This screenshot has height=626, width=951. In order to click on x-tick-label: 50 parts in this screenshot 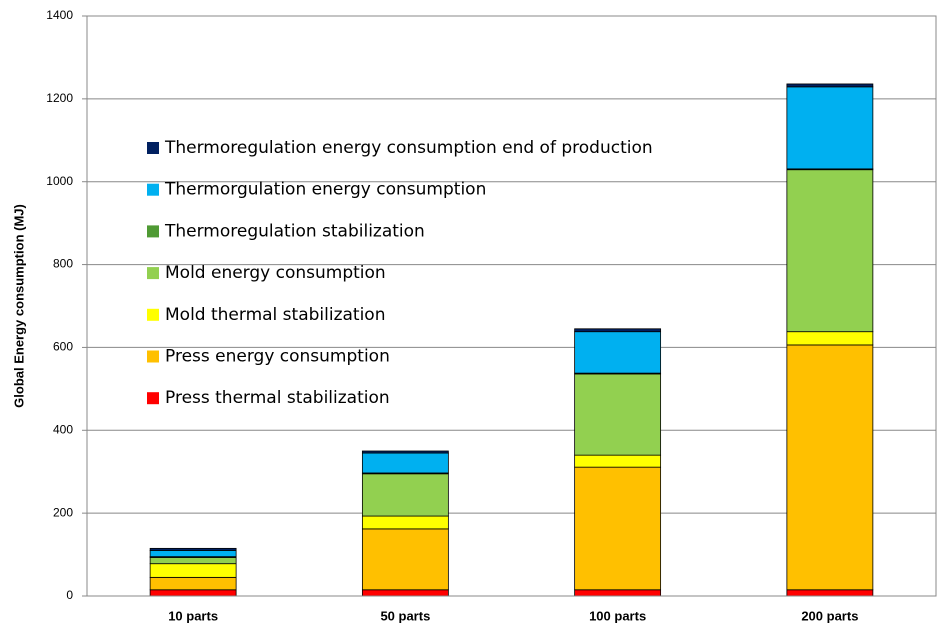, I will do `click(405, 615)`.